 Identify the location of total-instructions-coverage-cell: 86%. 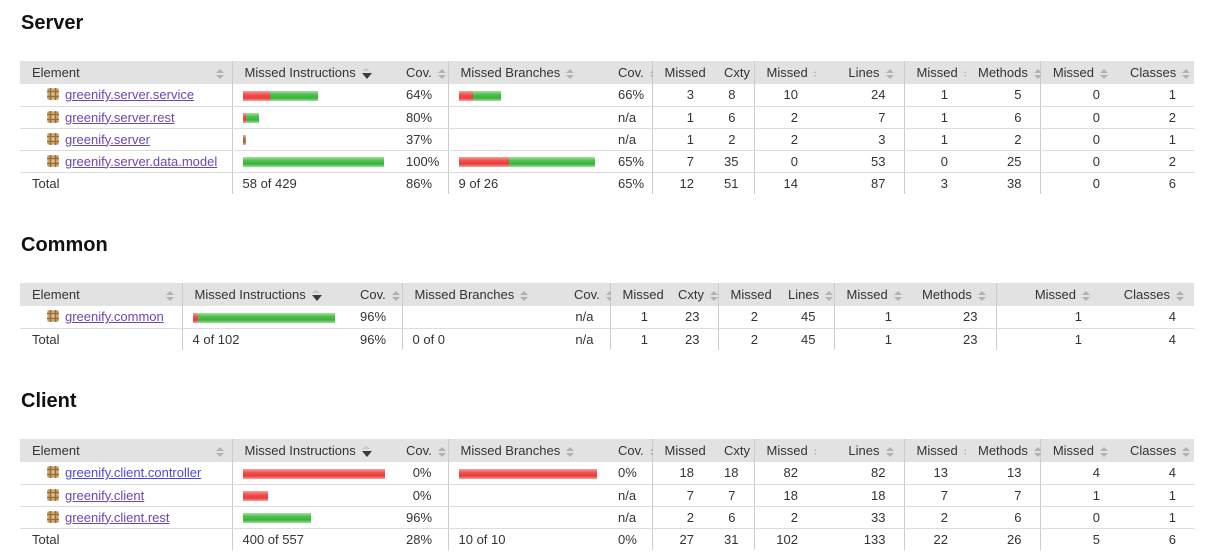
(419, 183).